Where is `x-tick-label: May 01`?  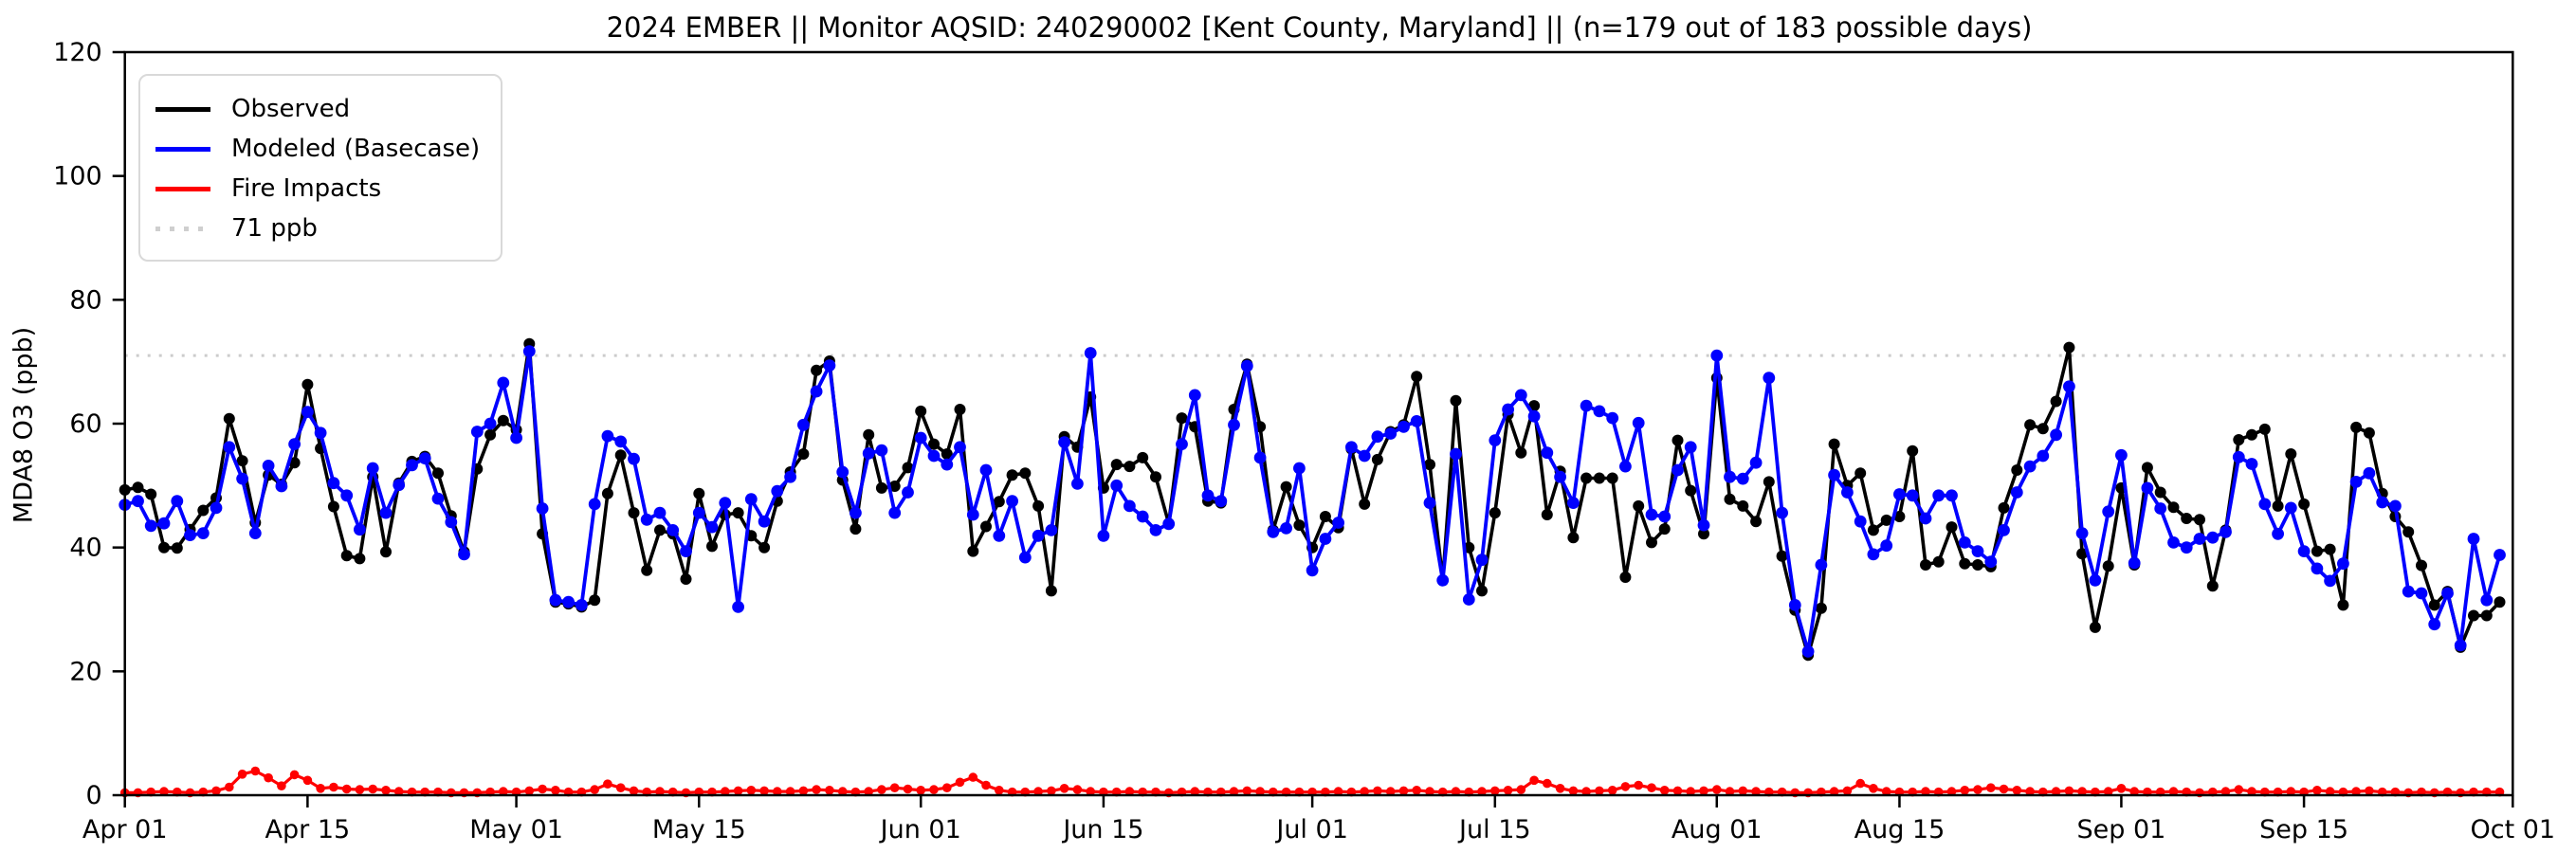
x-tick-label: May 01 is located at coordinates (516, 829).